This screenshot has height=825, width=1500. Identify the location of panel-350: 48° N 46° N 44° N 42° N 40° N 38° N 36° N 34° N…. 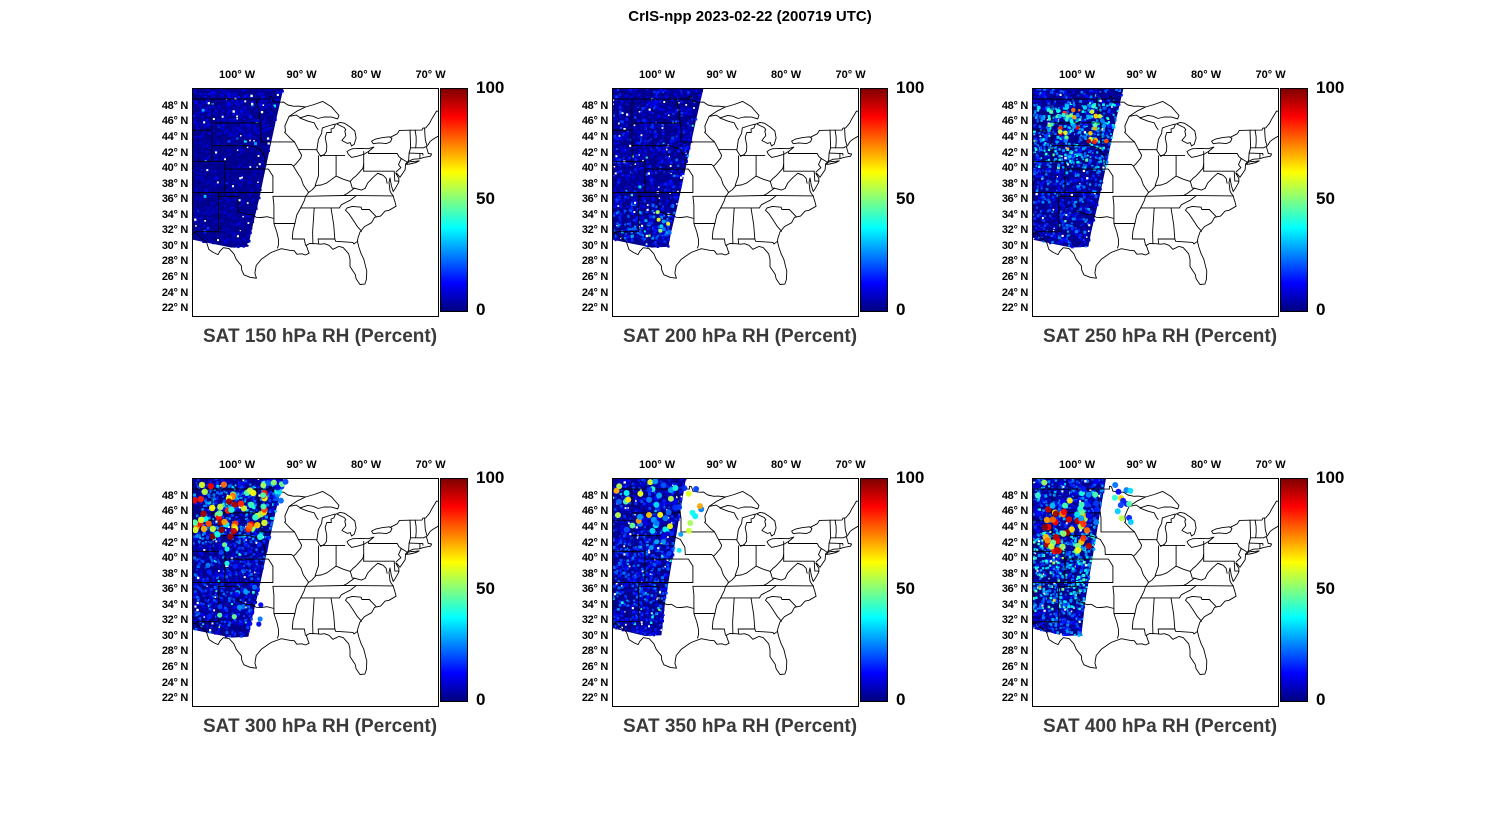
(780, 615).